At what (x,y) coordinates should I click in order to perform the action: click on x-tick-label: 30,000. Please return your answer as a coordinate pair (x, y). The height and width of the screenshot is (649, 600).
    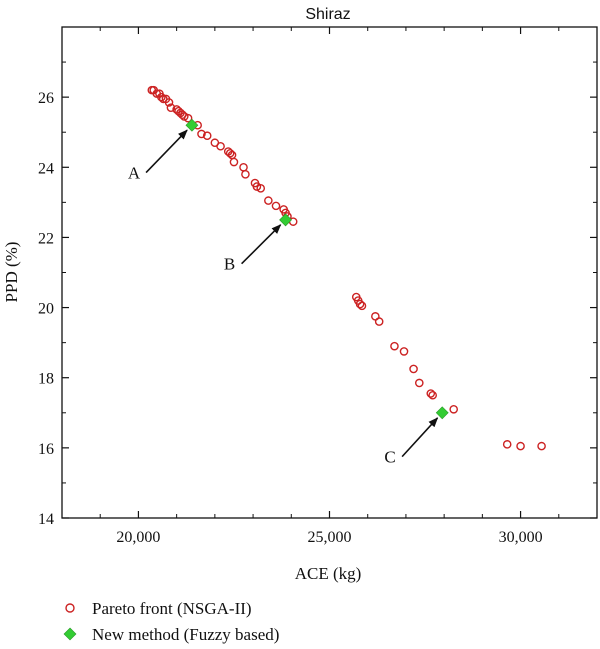
    Looking at the image, I should click on (521, 537).